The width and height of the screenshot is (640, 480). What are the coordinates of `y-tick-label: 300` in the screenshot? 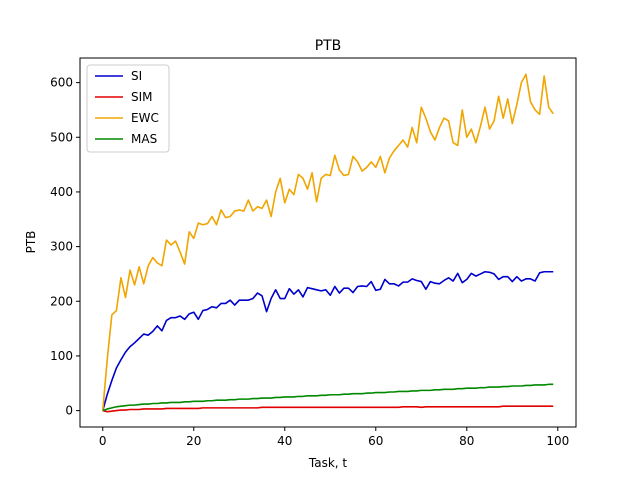 It's located at (61, 247).